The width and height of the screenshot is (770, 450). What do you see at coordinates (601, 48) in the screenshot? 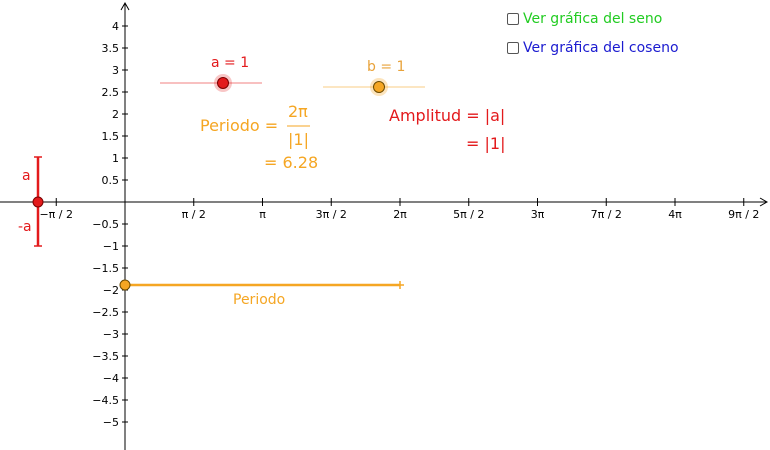
I see `show-cosine-label: Ver gráfica del coseno` at bounding box center [601, 48].